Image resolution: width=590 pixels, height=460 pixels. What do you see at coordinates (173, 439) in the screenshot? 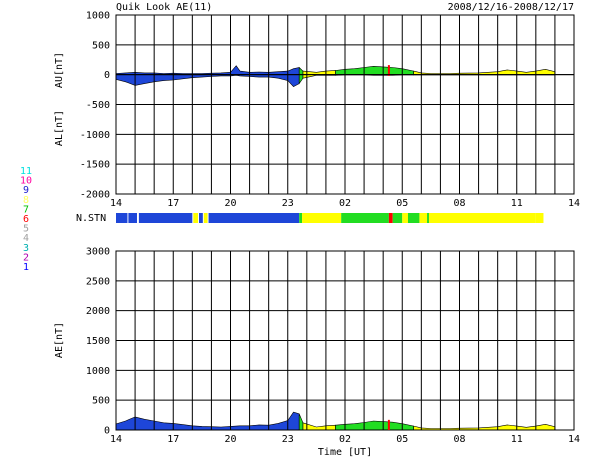
I see `bottom-xtick-label: 17` at bounding box center [173, 439].